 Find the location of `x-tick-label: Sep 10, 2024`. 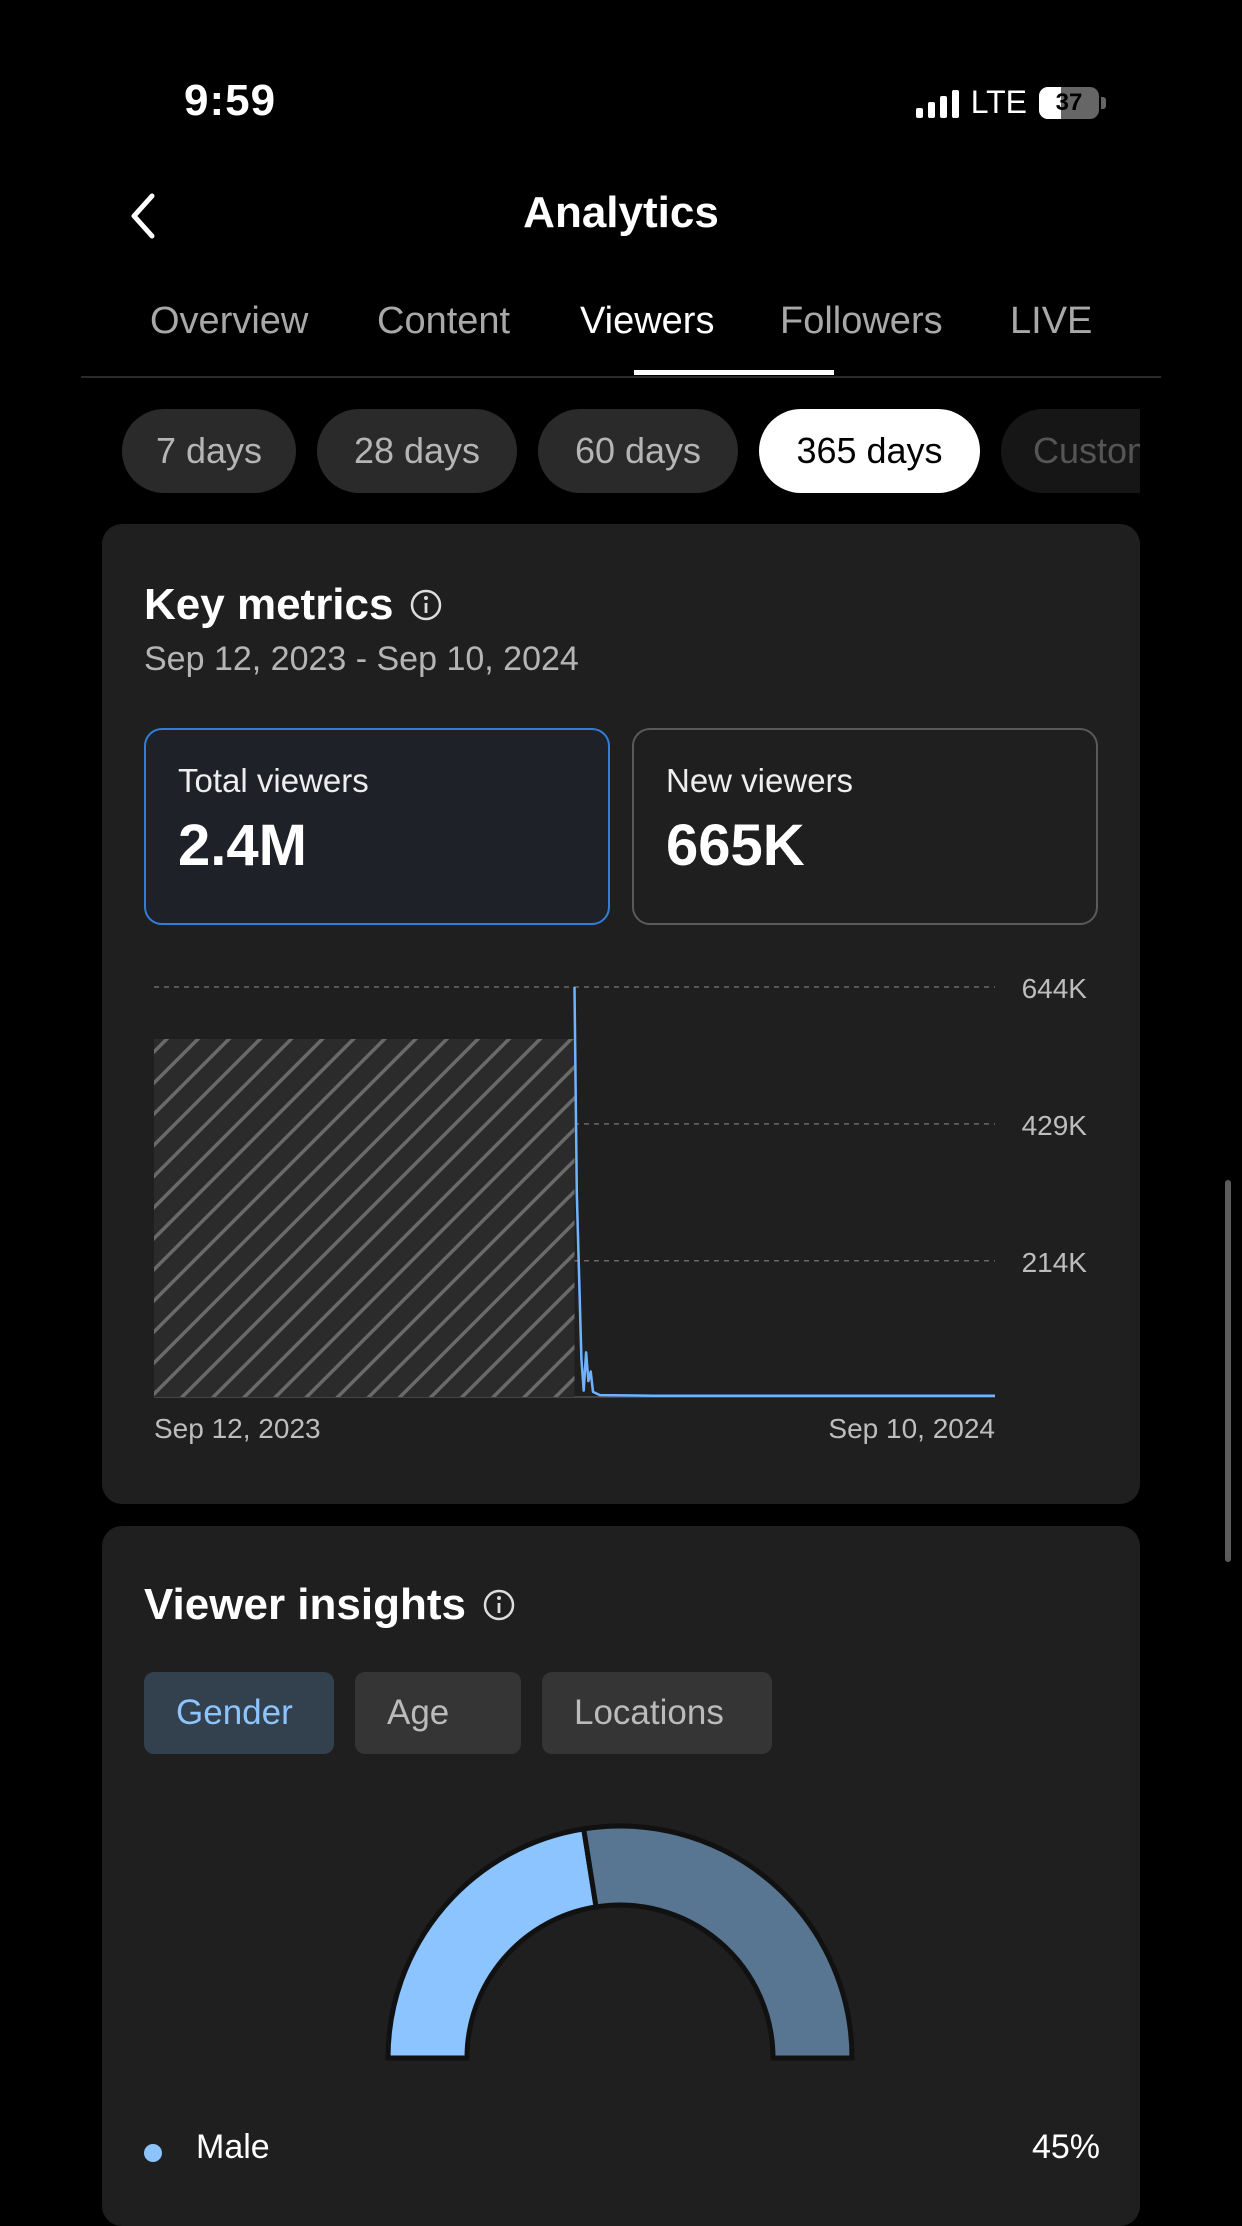

x-tick-label: Sep 10, 2024 is located at coordinates (911, 1428).